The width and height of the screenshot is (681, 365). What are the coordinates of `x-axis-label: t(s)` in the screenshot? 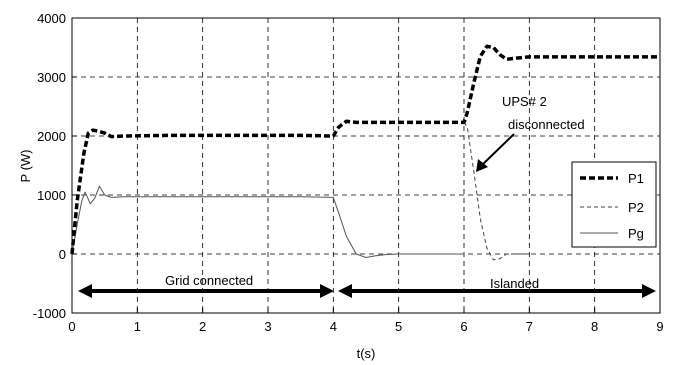 It's located at (366, 353).